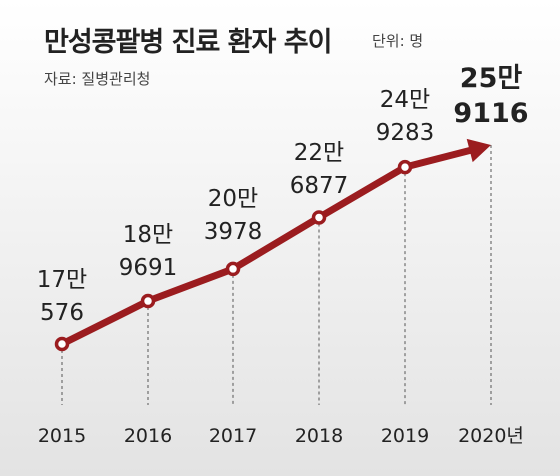  Describe the element at coordinates (405, 100) in the screenshot. I see `value-label-4-line1: 24만` at that location.